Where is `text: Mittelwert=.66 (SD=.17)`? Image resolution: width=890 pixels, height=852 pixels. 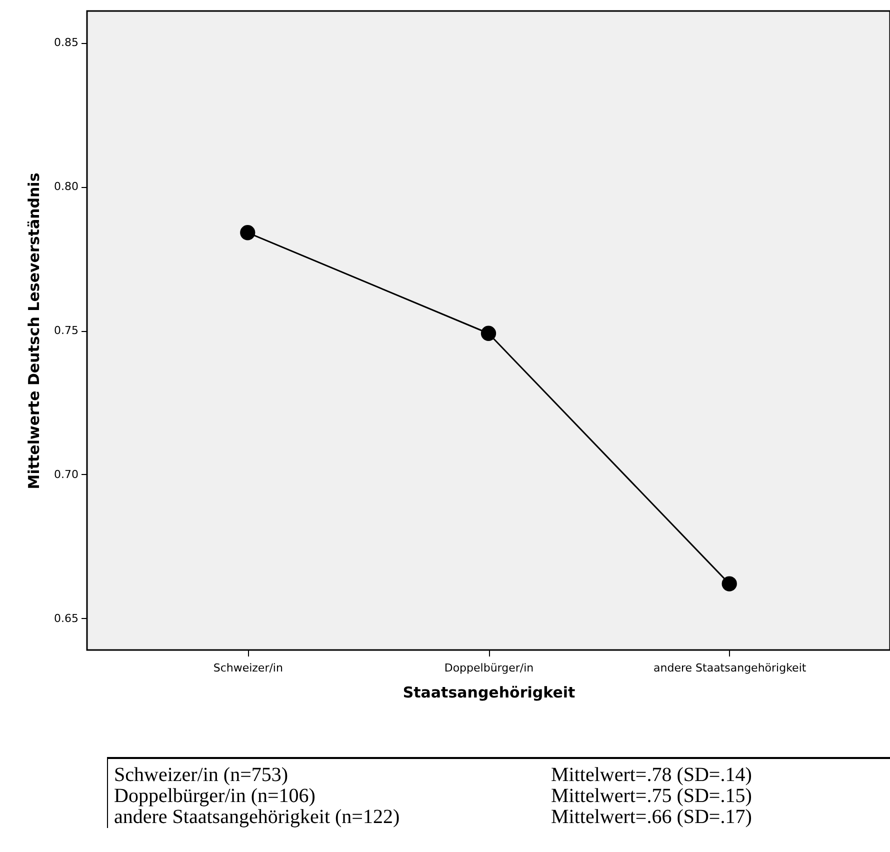
text: Mittelwert=.66 (SD=.17) is located at coordinates (652, 817).